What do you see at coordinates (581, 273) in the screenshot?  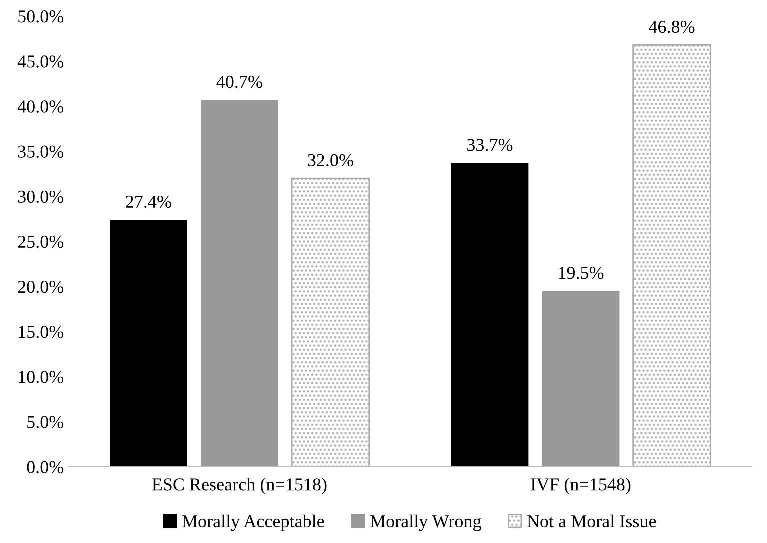 I see `data-label: 19.5%` at bounding box center [581, 273].